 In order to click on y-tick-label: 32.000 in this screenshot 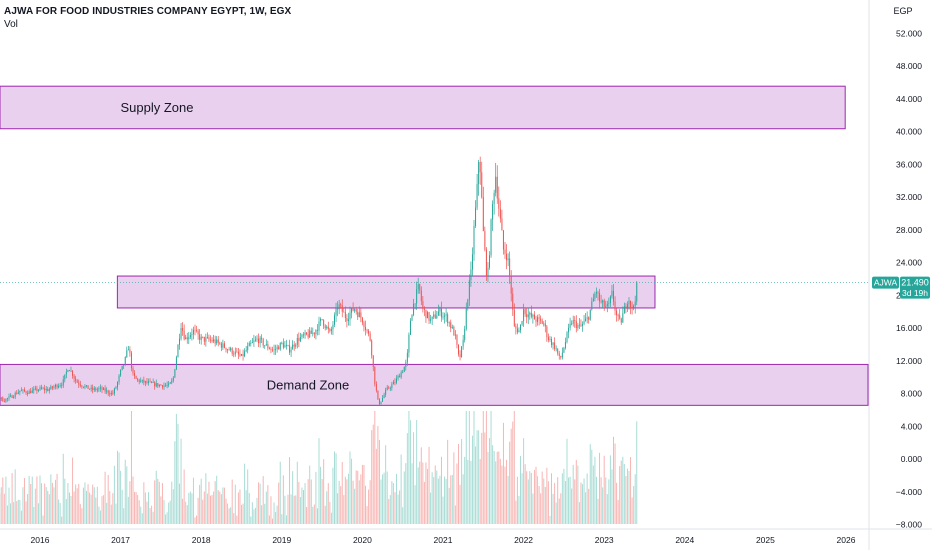, I will do `click(909, 197)`.